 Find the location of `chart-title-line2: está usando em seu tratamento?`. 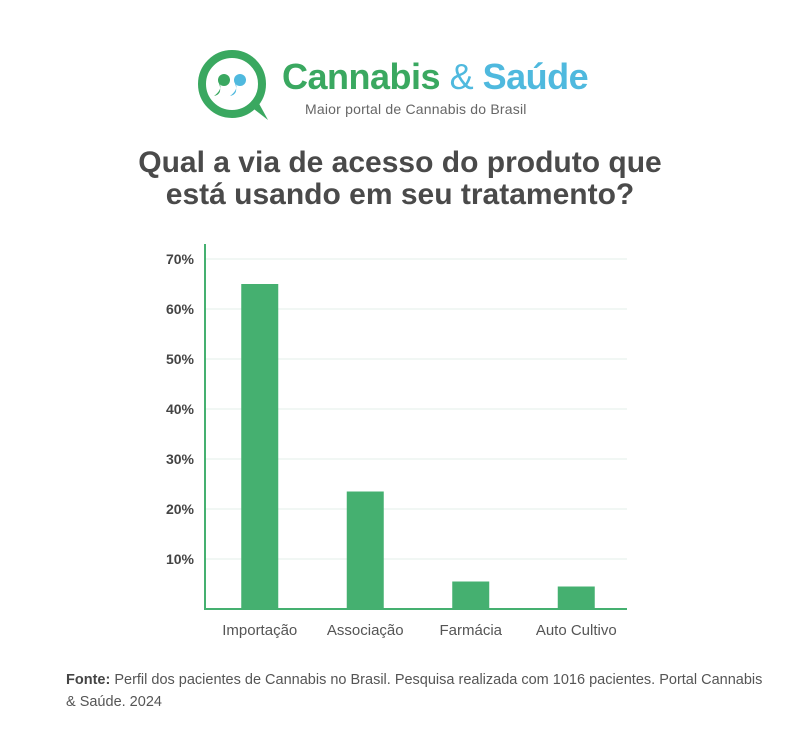

chart-title-line2: está usando em seu tratamento? is located at coordinates (400, 194).